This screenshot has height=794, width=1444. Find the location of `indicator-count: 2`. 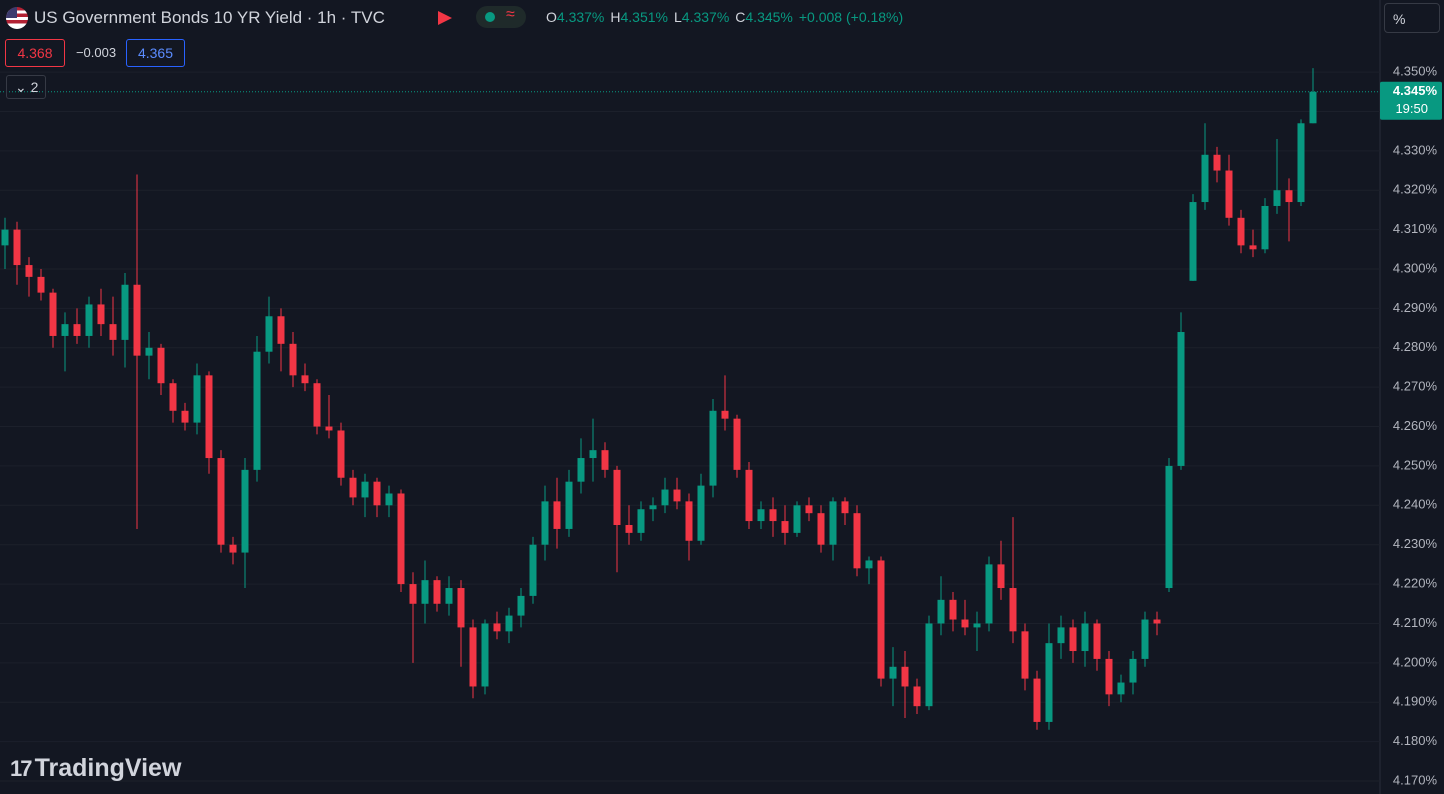

indicator-count: 2 is located at coordinates (34, 87).